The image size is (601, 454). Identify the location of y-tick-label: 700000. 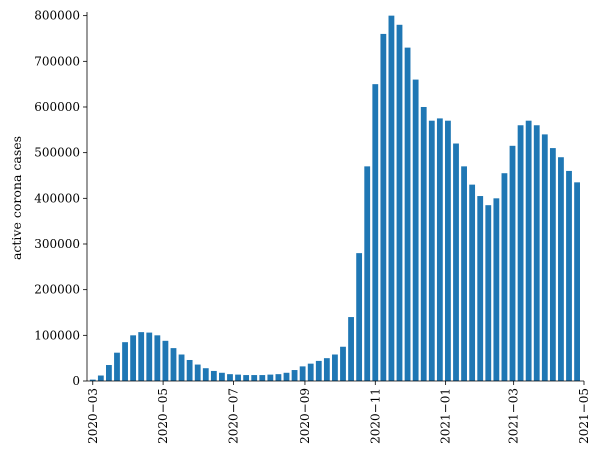
(57, 61).